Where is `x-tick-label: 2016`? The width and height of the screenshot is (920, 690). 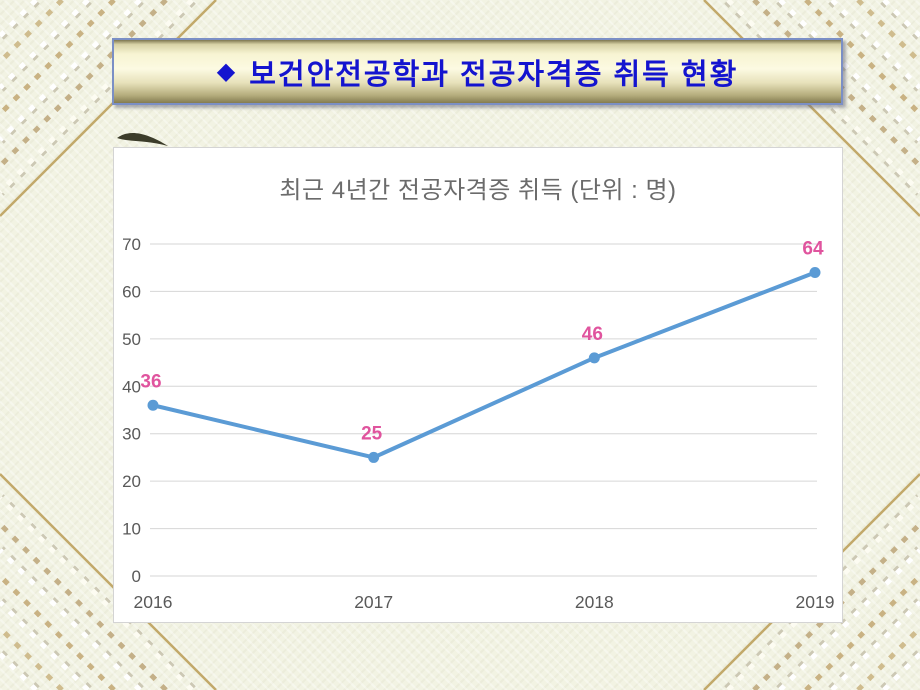
x-tick-label: 2016 is located at coordinates (153, 602).